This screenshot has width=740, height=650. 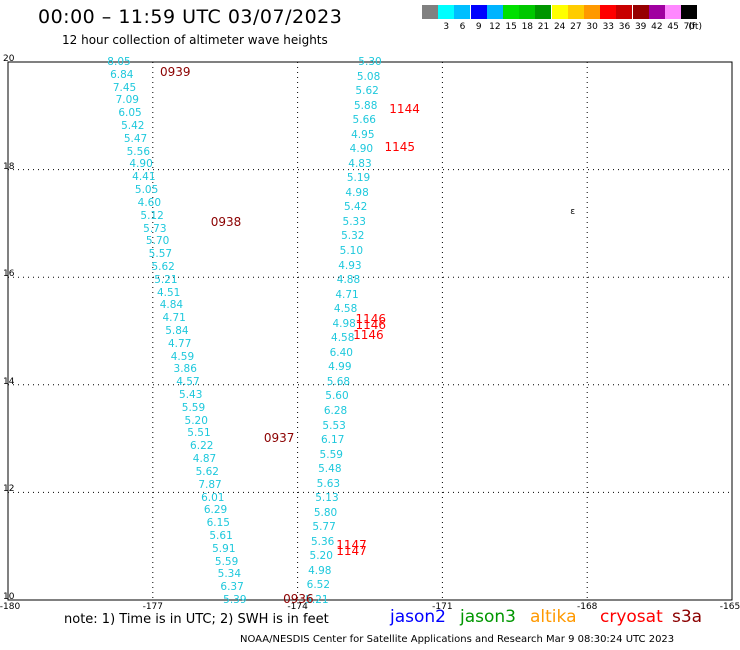 I want to click on wave-height-value: 6.22, so click(x=202, y=446).